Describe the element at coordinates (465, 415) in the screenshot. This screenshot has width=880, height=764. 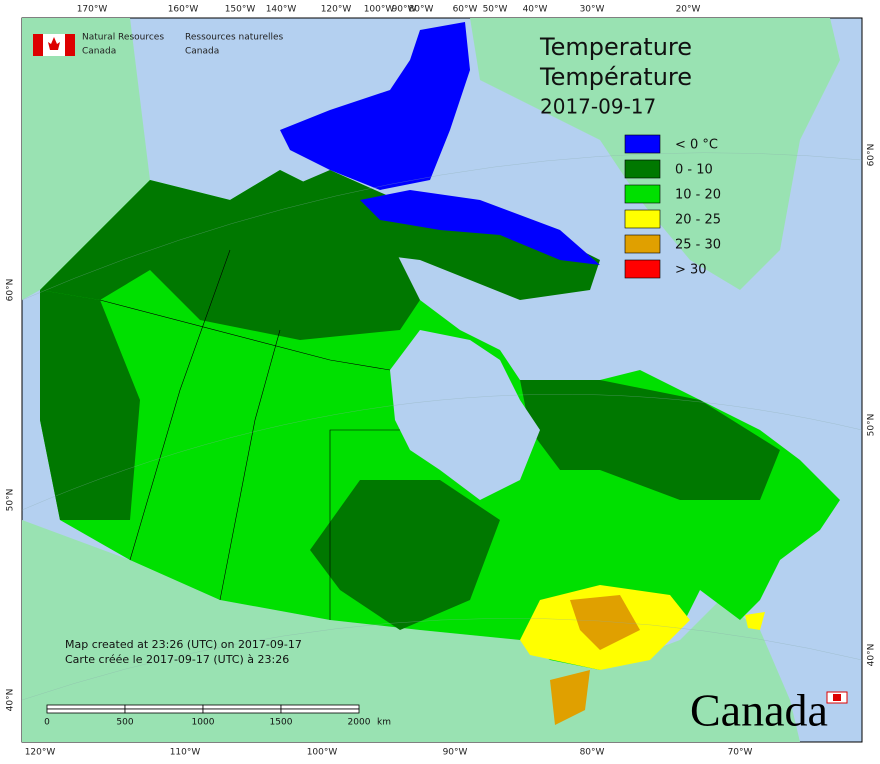
I see `hudson-bay` at that location.